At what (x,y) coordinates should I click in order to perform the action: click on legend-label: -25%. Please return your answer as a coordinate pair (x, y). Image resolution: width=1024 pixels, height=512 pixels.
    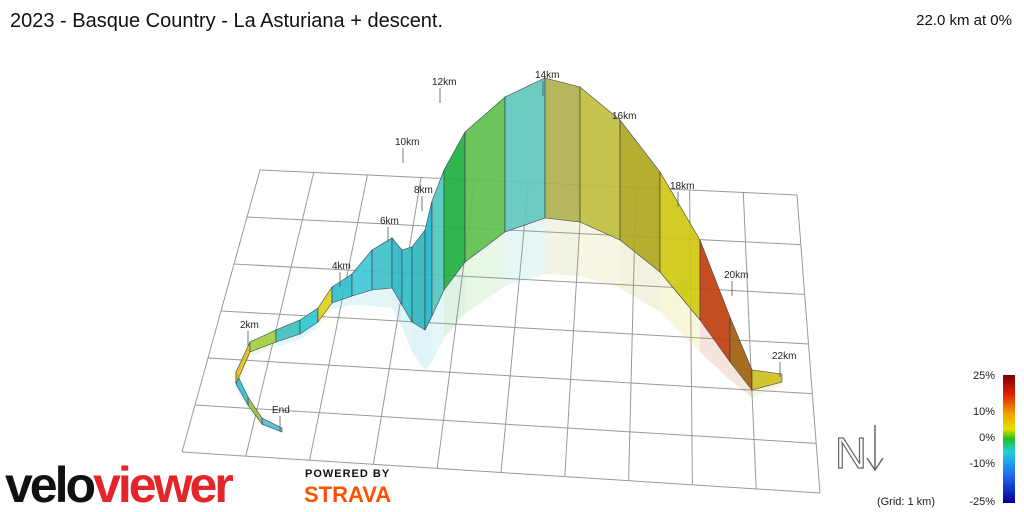
    Looking at the image, I should click on (982, 502).